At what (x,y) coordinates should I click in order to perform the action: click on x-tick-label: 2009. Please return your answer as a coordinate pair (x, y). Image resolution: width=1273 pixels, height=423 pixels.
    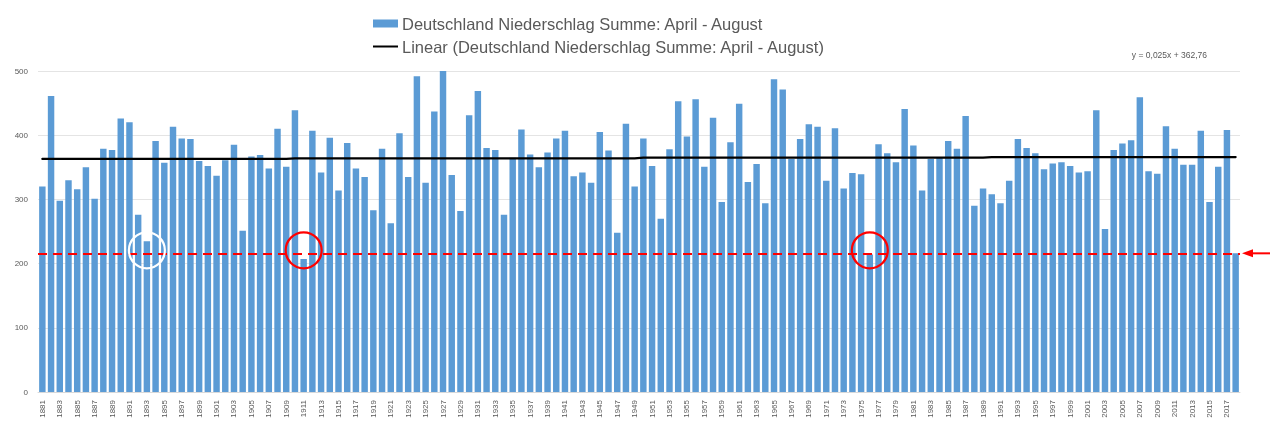
    Looking at the image, I should click on (1157, 408).